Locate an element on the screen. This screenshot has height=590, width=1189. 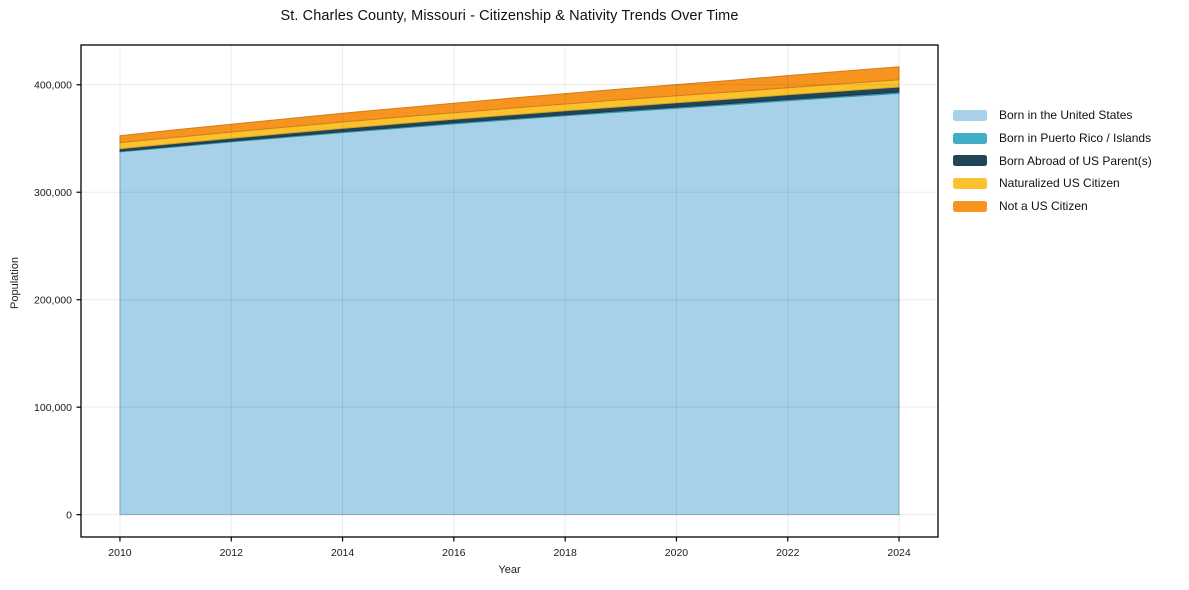
y-axis-title: Population is located at coordinates (15, 283).